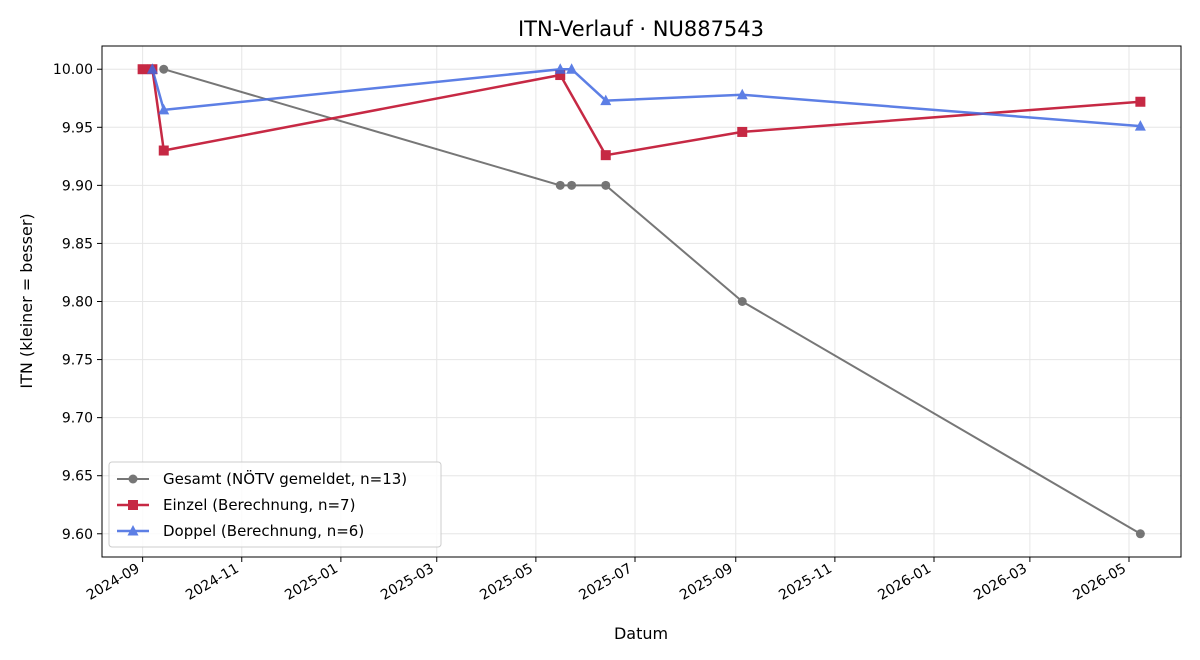  I want to click on y-tick-label: 9.65, so click(77, 477).